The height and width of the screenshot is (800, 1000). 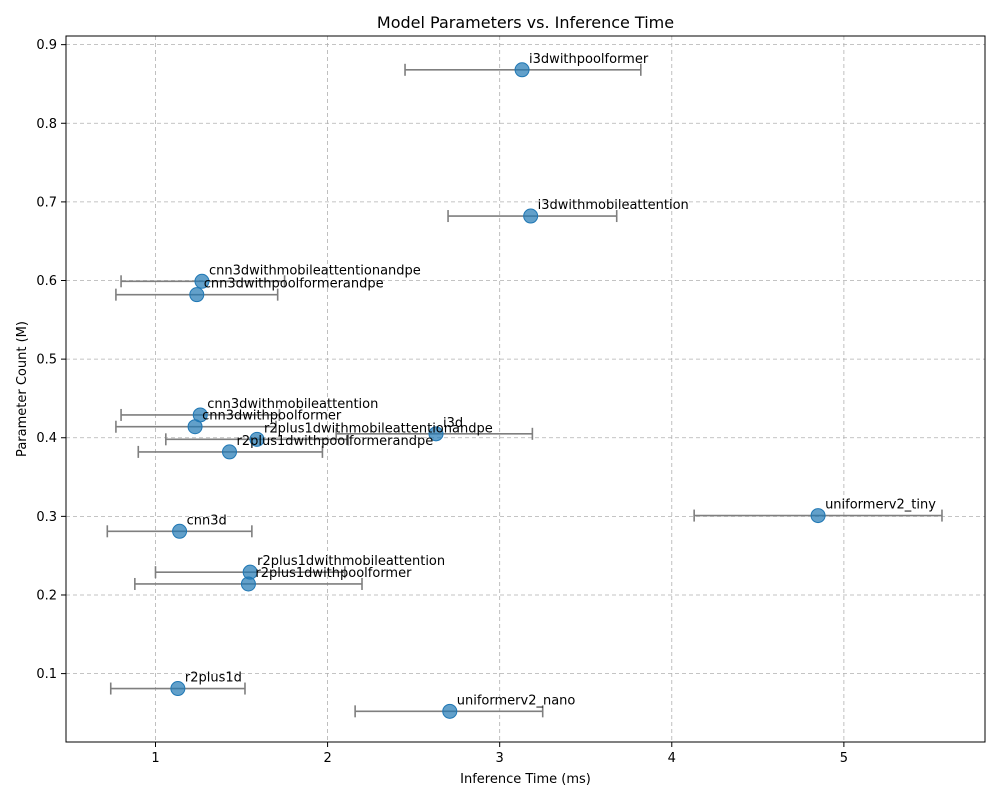 What do you see at coordinates (46, 517) in the screenshot?
I see `y-tick-label: 0.3` at bounding box center [46, 517].